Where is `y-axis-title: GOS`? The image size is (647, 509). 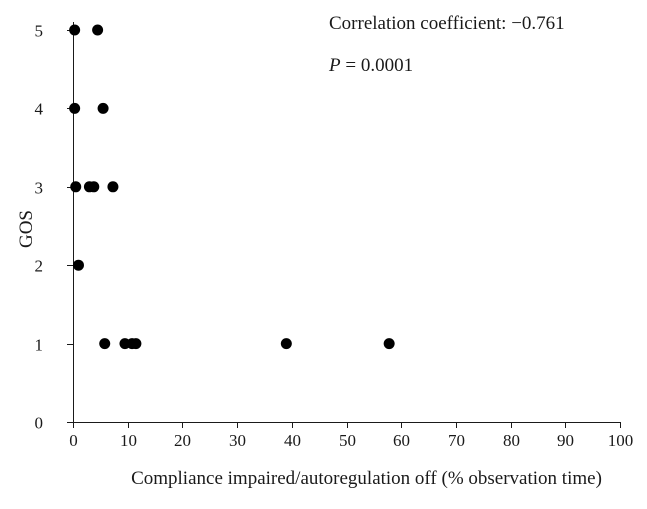 y-axis-title: GOS is located at coordinates (26, 229).